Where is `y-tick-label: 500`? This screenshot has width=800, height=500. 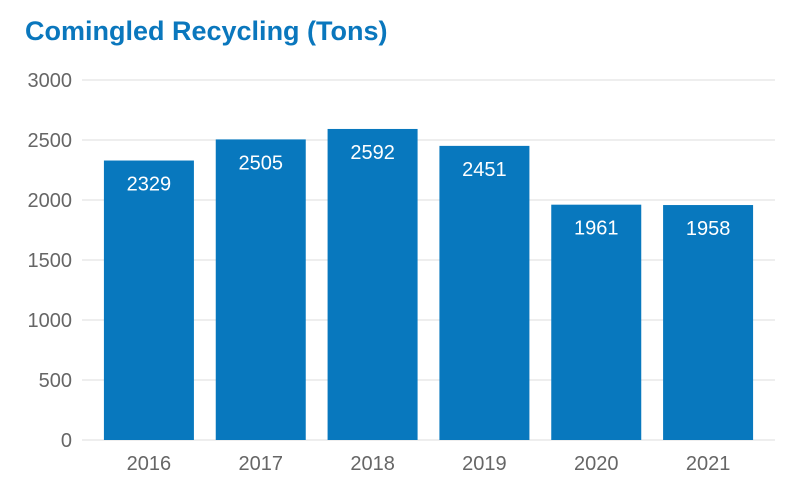 y-tick-label: 500 is located at coordinates (55, 381).